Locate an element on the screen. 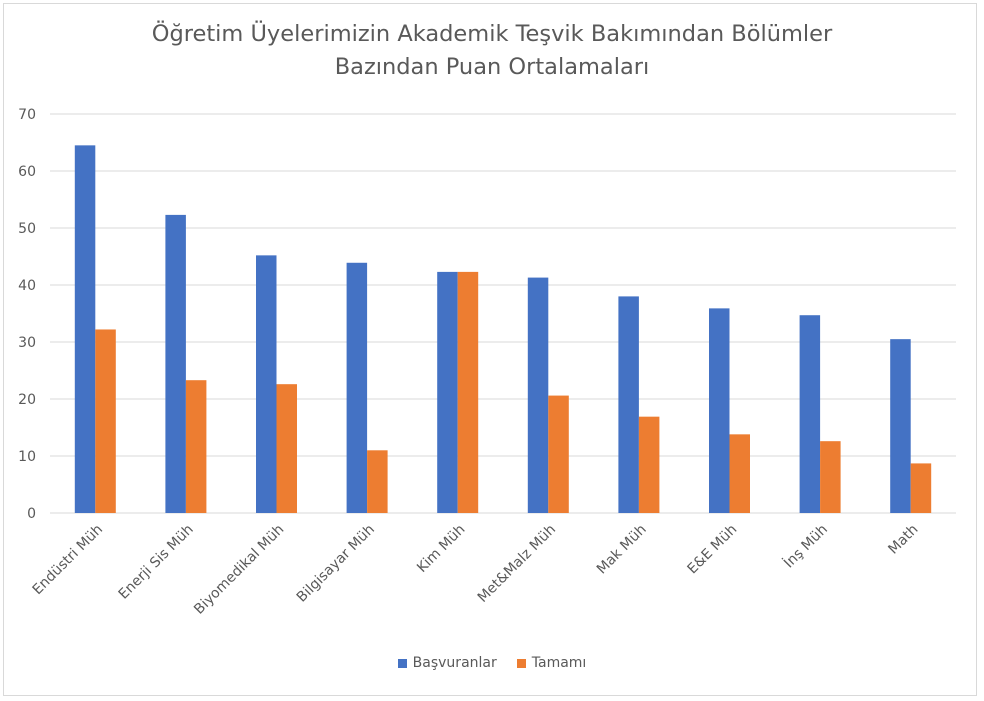 This screenshot has height=701, width=984. x-tick-label: Met&Malz Müh is located at coordinates (517, 564).